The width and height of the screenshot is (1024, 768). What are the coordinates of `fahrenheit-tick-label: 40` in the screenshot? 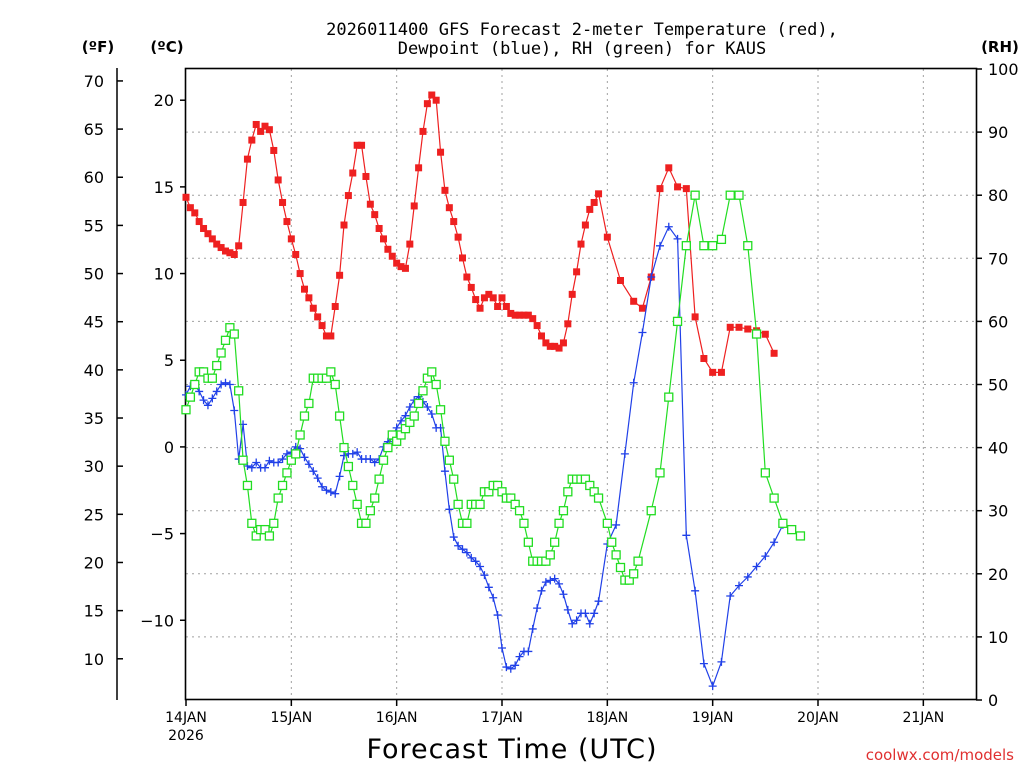 It's located at (94, 370).